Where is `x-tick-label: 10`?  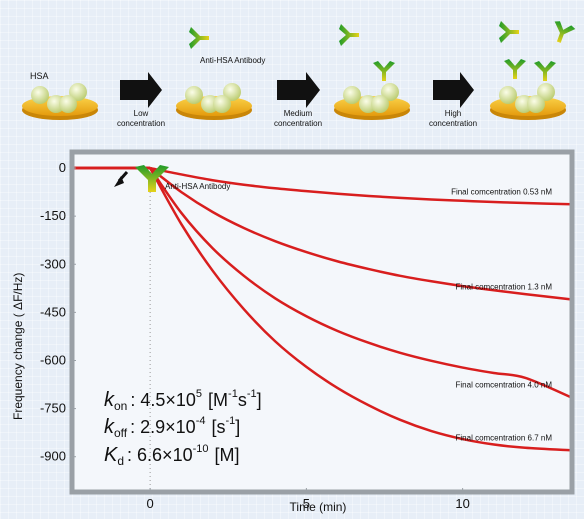 x-tick-label: 10 is located at coordinates (462, 503).